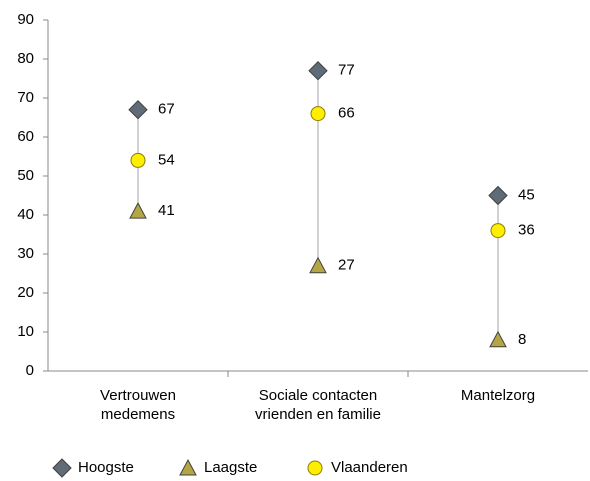 This screenshot has height=481, width=590. Describe the element at coordinates (106, 467) in the screenshot. I see `legend-label: Hoogste` at that location.